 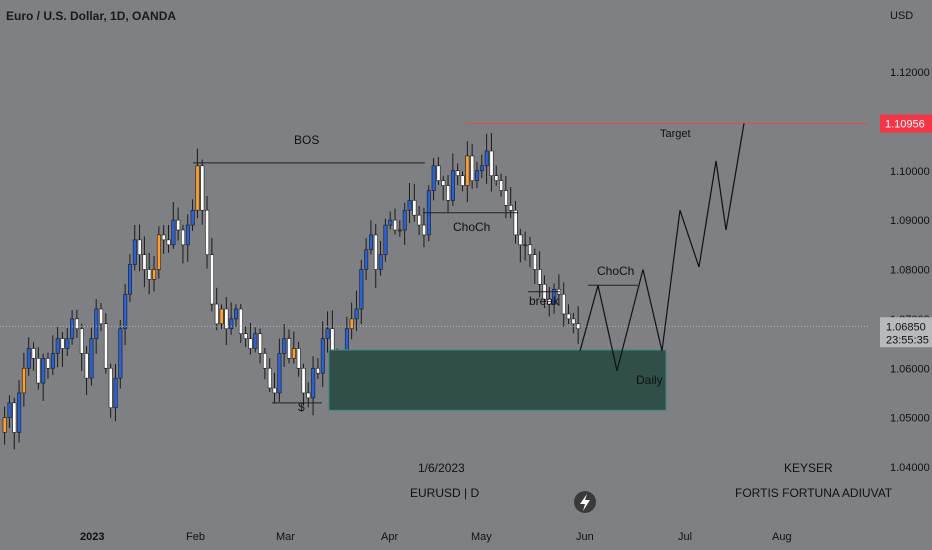 What do you see at coordinates (441, 468) in the screenshot?
I see `date-label: 1/6/2023` at bounding box center [441, 468].